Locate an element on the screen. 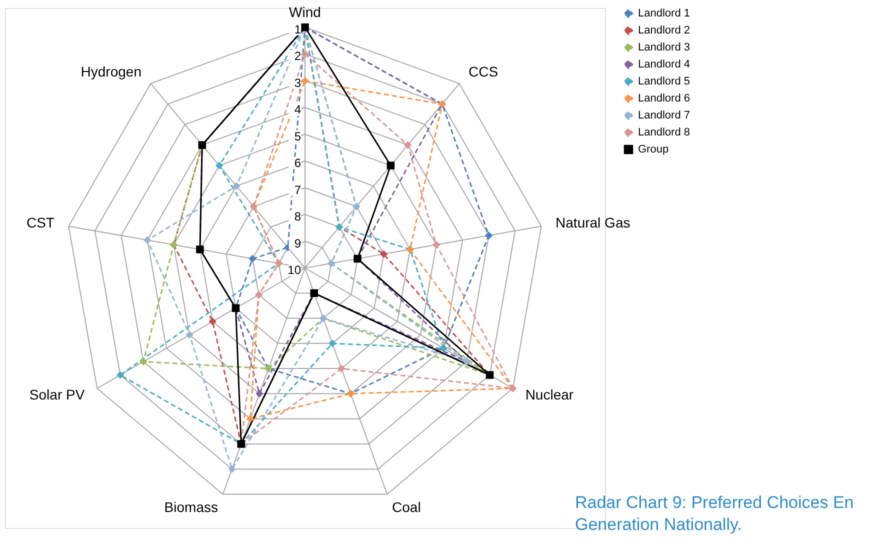 This screenshot has height=555, width=886. y-tick-label: 6 is located at coordinates (298, 163).